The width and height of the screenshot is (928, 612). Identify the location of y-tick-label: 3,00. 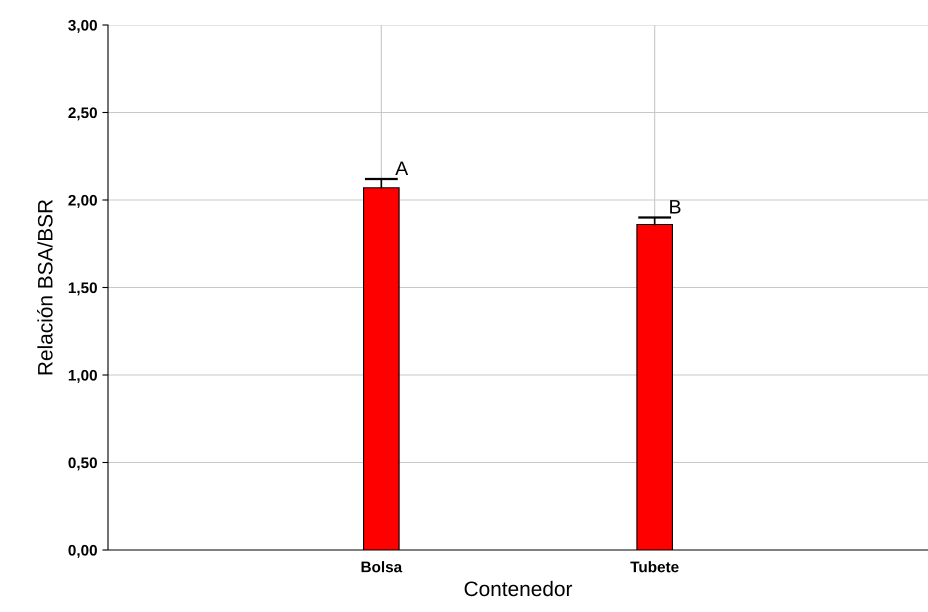
(82, 26).